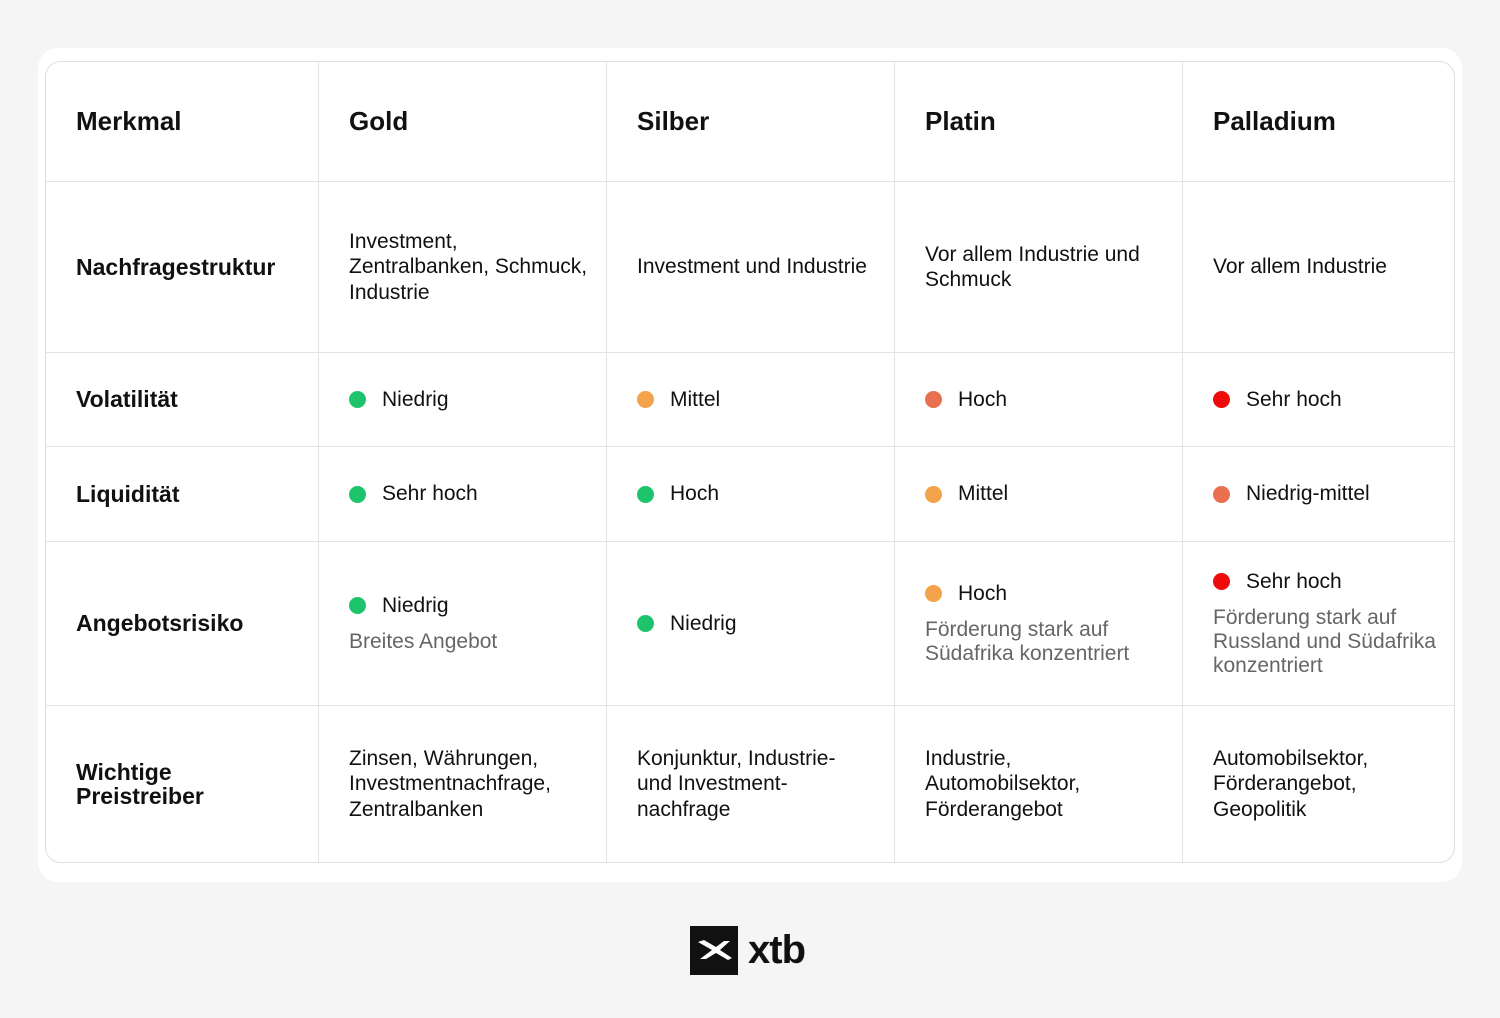 This screenshot has height=1018, width=1500. Describe the element at coordinates (1308, 494) in the screenshot. I see `status-text: Niedrig-mittel` at that location.